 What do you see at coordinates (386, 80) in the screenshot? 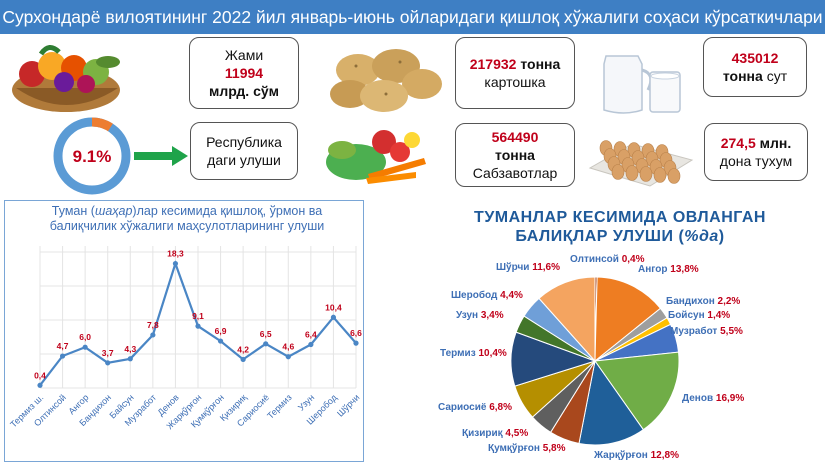
I see `potatoes-icon` at bounding box center [386, 80].